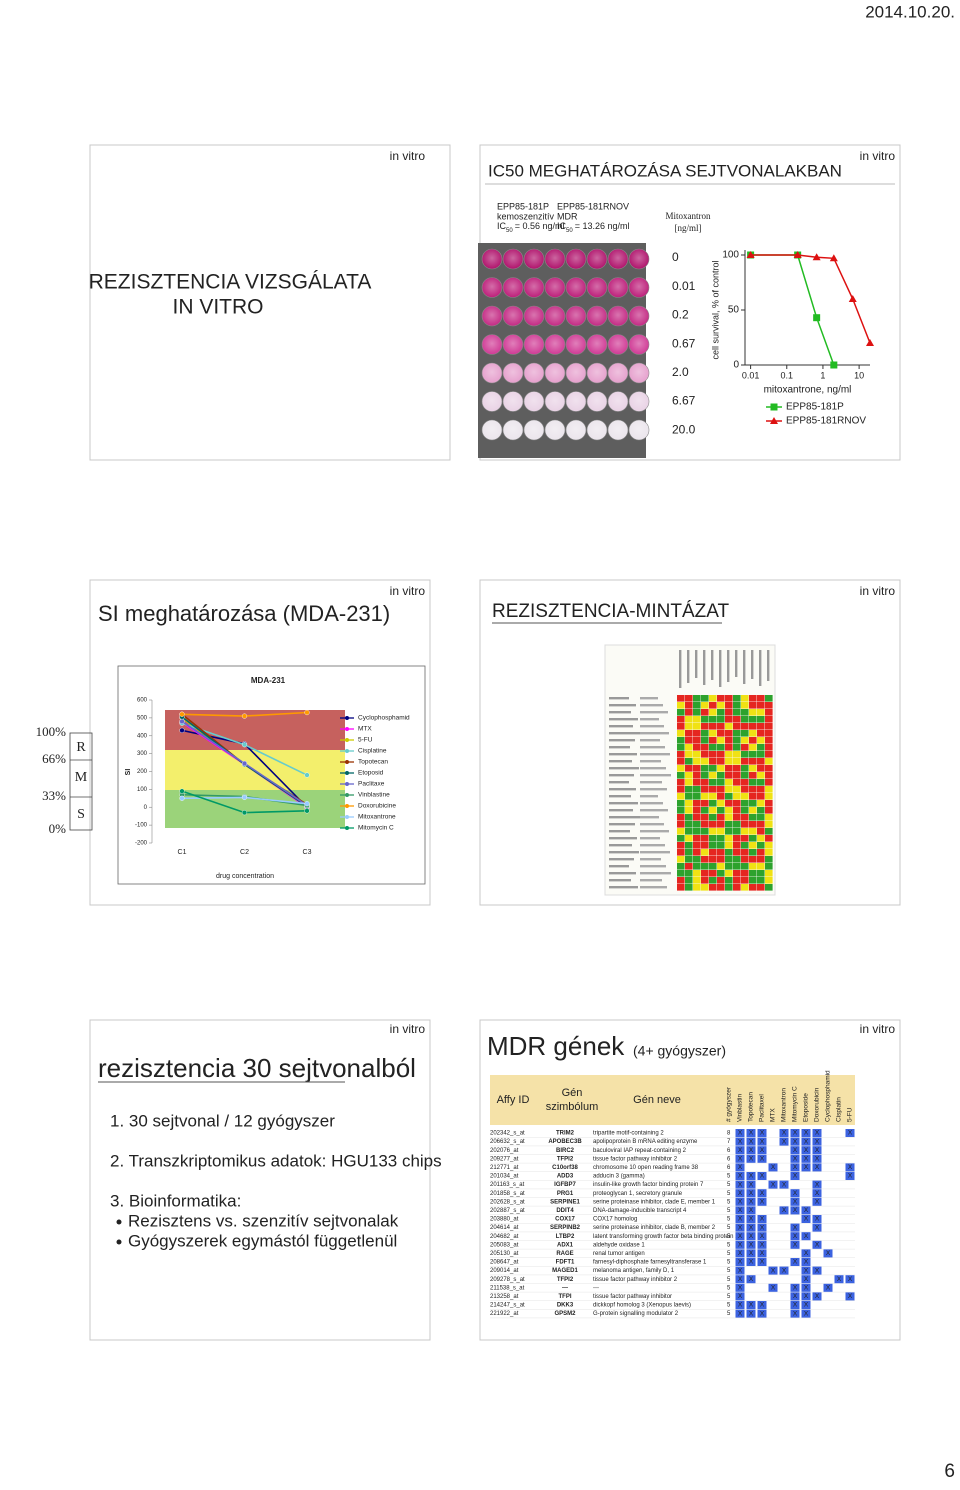 This screenshot has width=960, height=1490. What do you see at coordinates (712, 665) in the screenshot?
I see `column-header-placeholder` at bounding box center [712, 665].